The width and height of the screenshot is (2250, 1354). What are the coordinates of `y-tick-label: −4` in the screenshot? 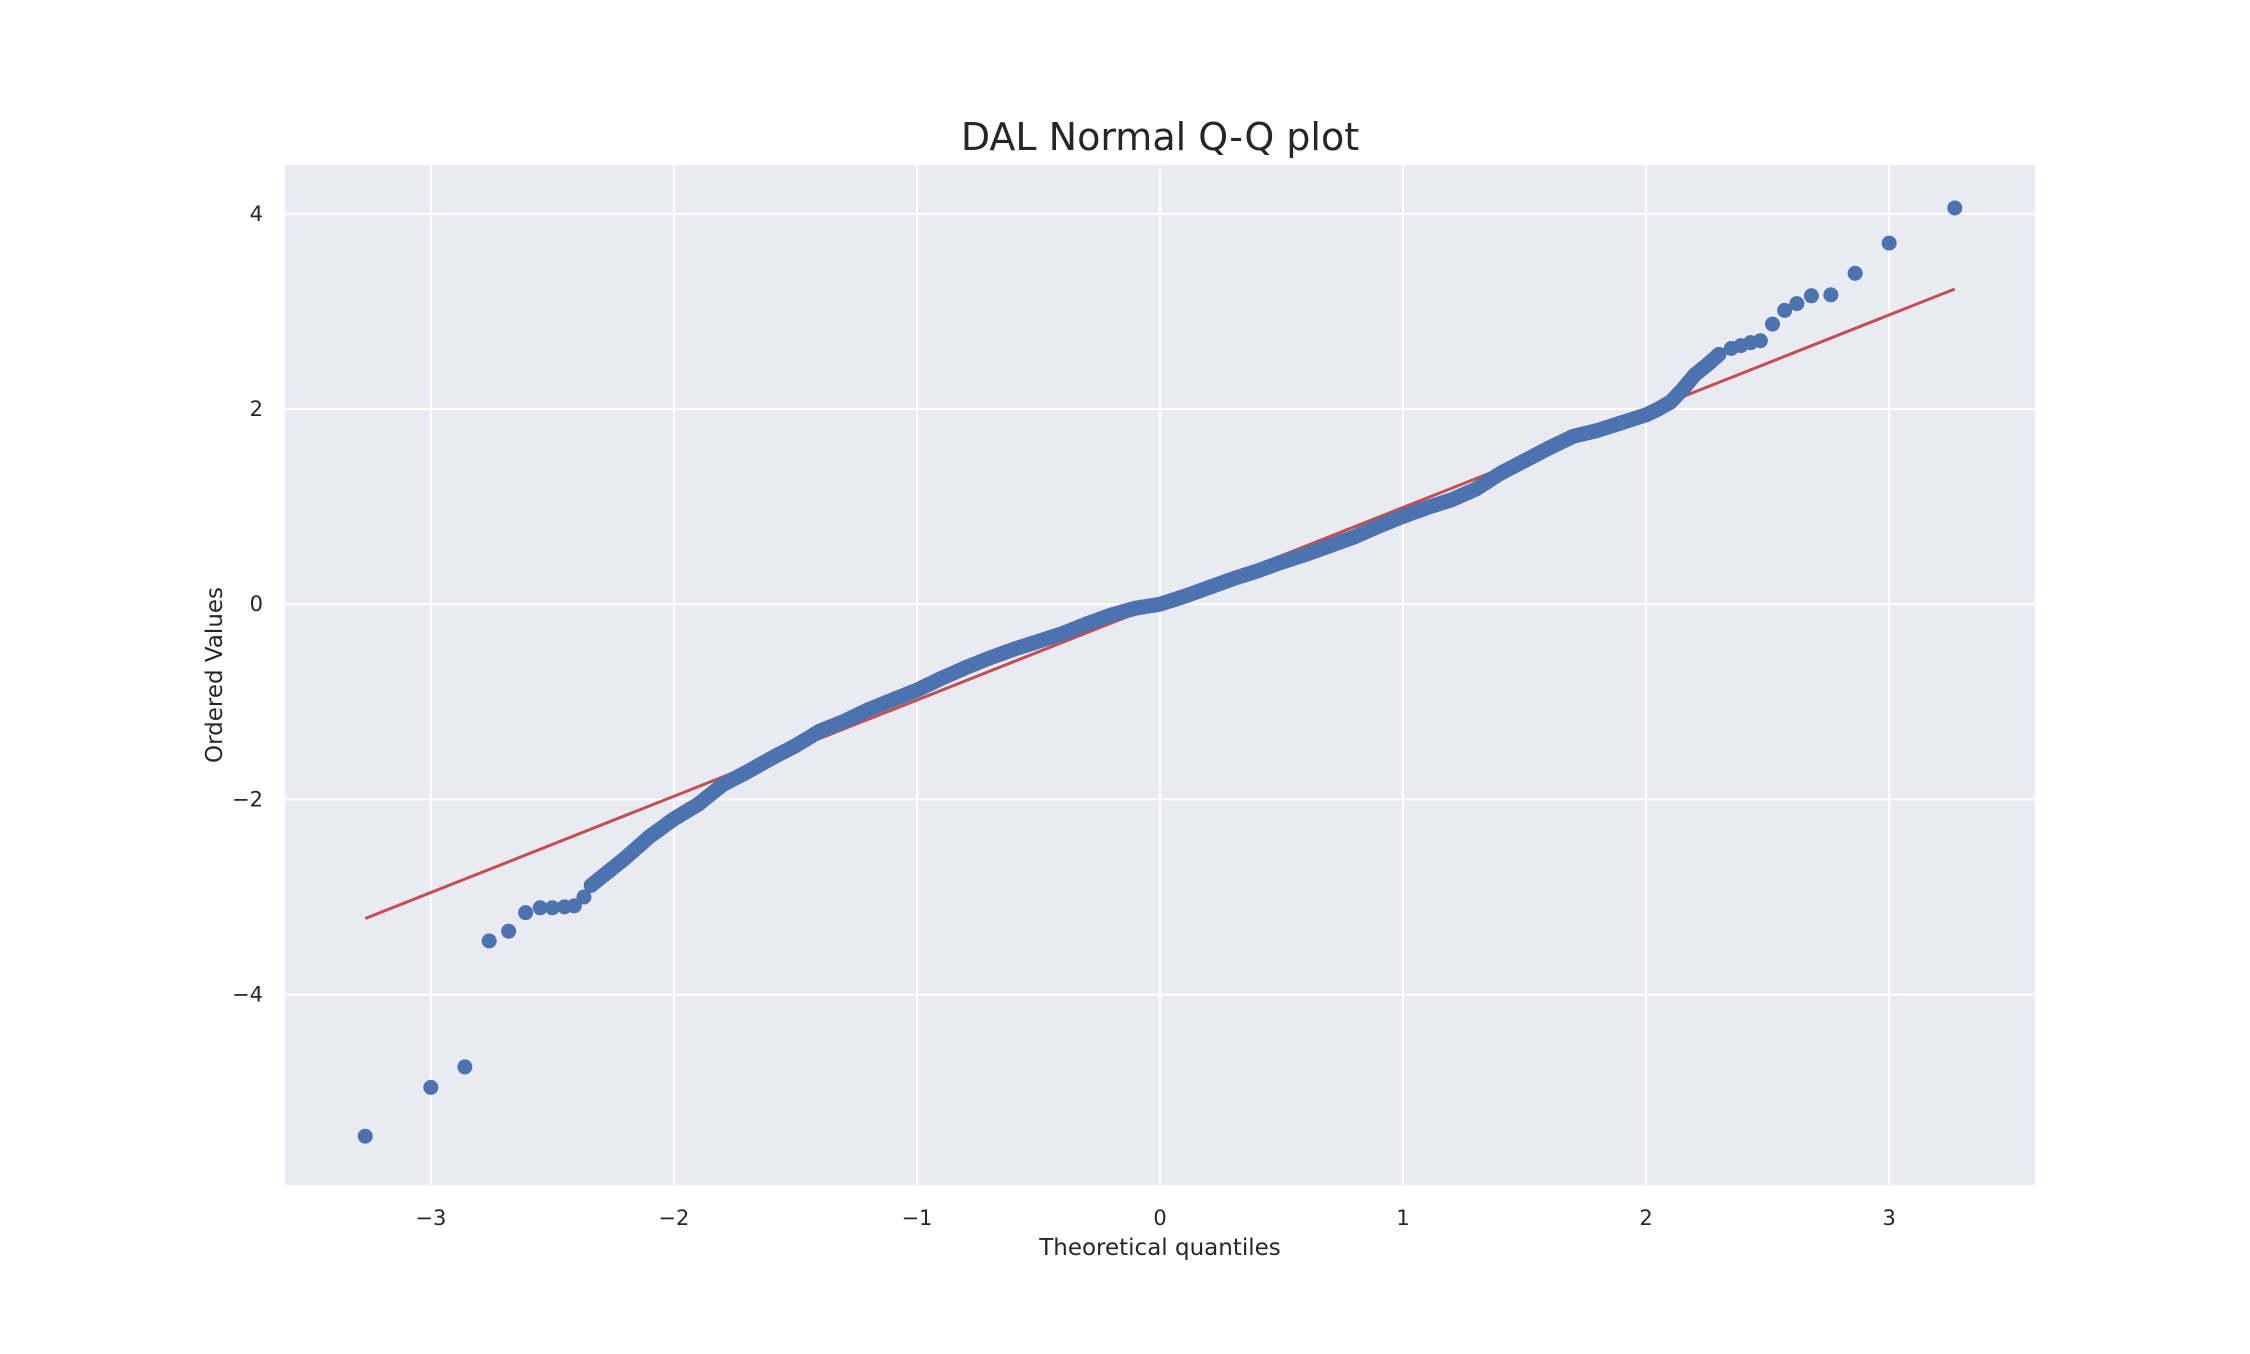 It's located at (247, 995).